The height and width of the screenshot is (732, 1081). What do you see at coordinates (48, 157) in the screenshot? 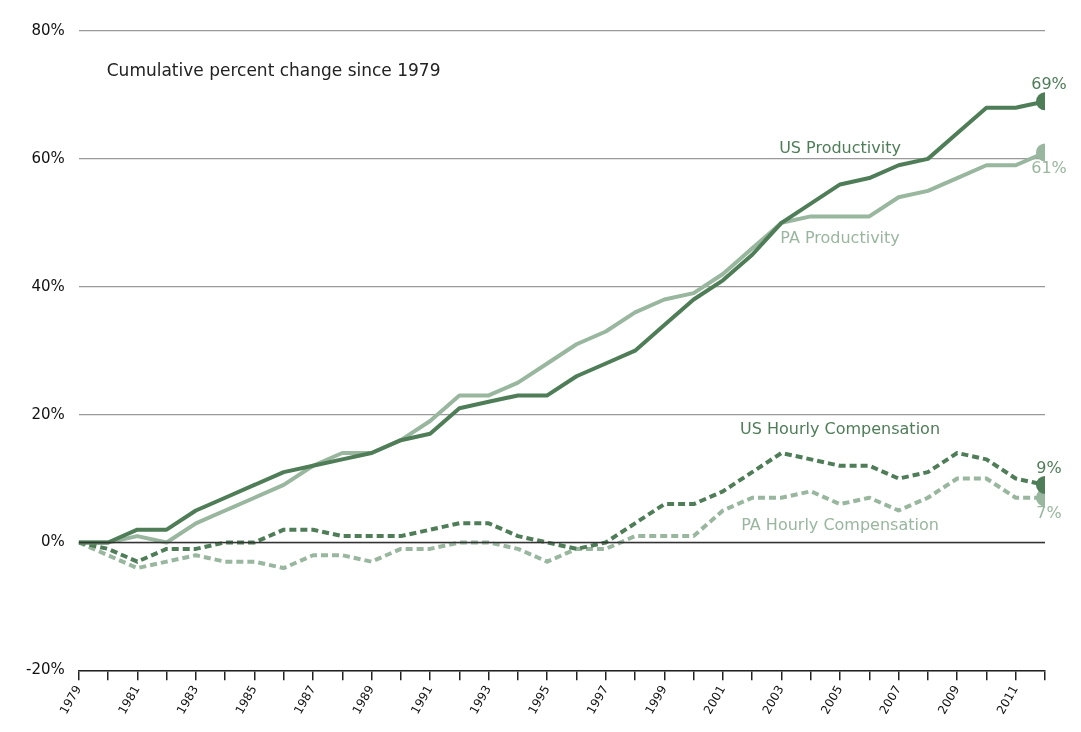
I see `y-tick-label: 60%` at bounding box center [48, 157].